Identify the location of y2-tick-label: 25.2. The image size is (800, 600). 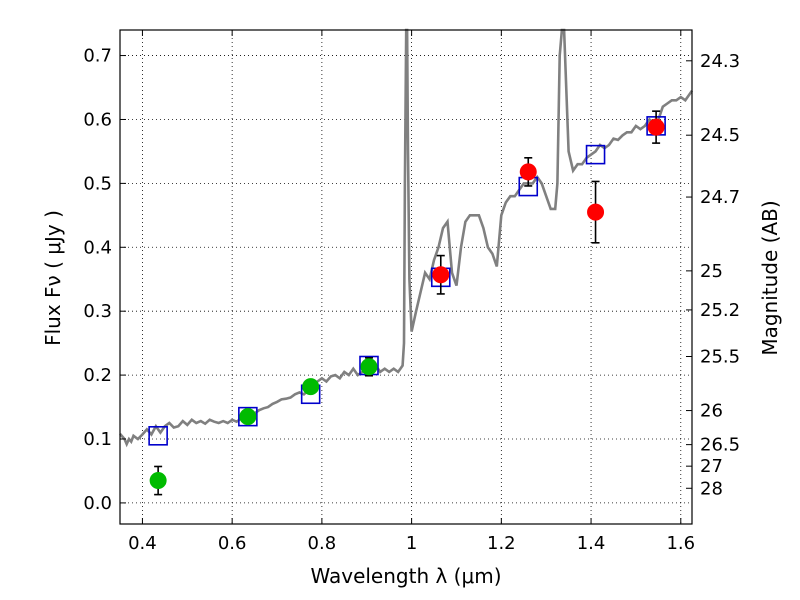
(720, 310).